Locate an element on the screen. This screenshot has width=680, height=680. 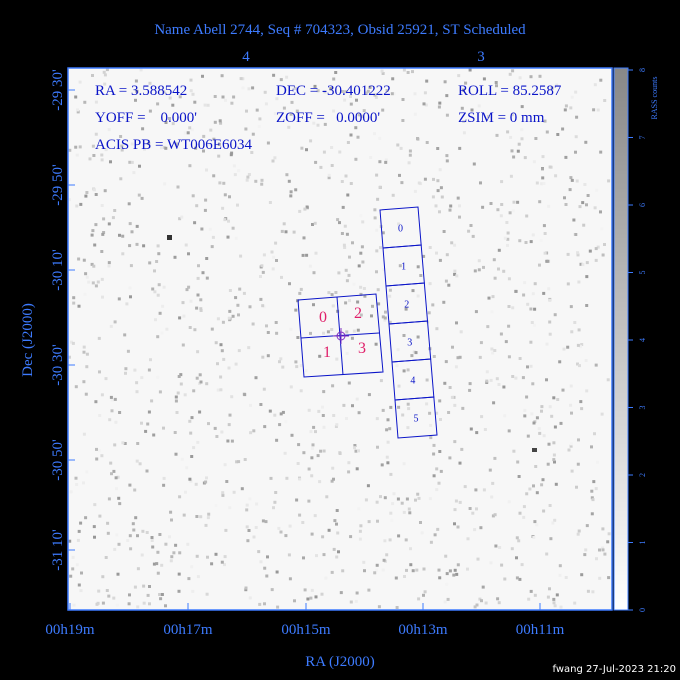
y-label: Dec (J2000) is located at coordinates (28, 340).